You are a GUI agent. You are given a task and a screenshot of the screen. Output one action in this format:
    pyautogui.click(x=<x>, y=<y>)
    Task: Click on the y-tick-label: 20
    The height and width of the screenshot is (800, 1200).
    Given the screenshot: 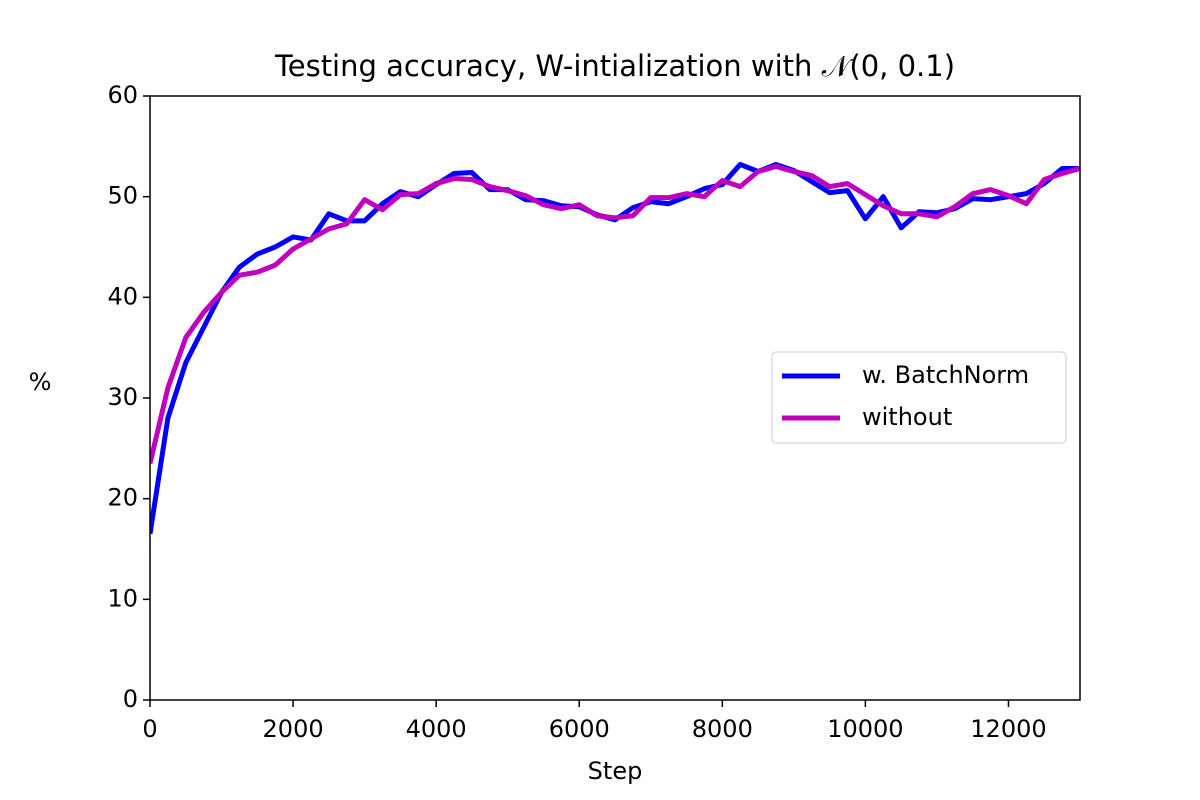 What is the action you would take?
    pyautogui.click(x=122, y=498)
    